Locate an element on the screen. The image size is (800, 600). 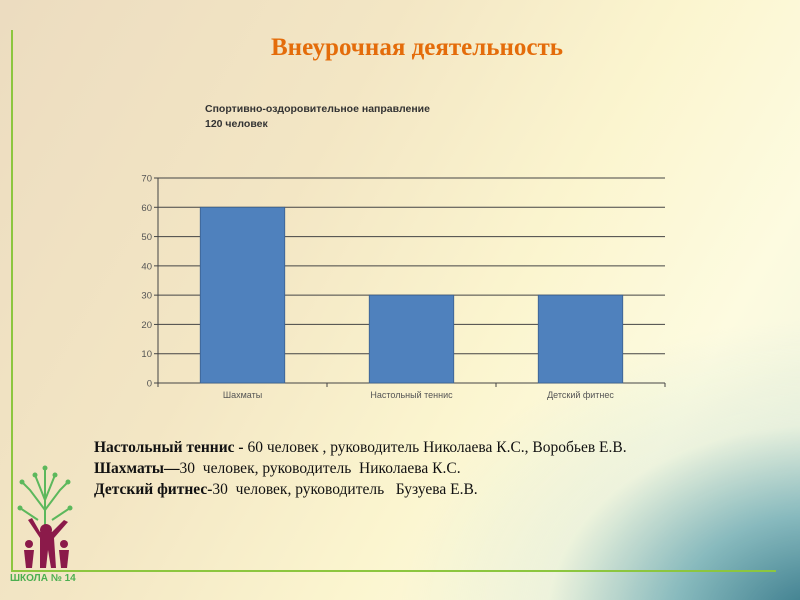
info-sep: — is located at coordinates (172, 468).